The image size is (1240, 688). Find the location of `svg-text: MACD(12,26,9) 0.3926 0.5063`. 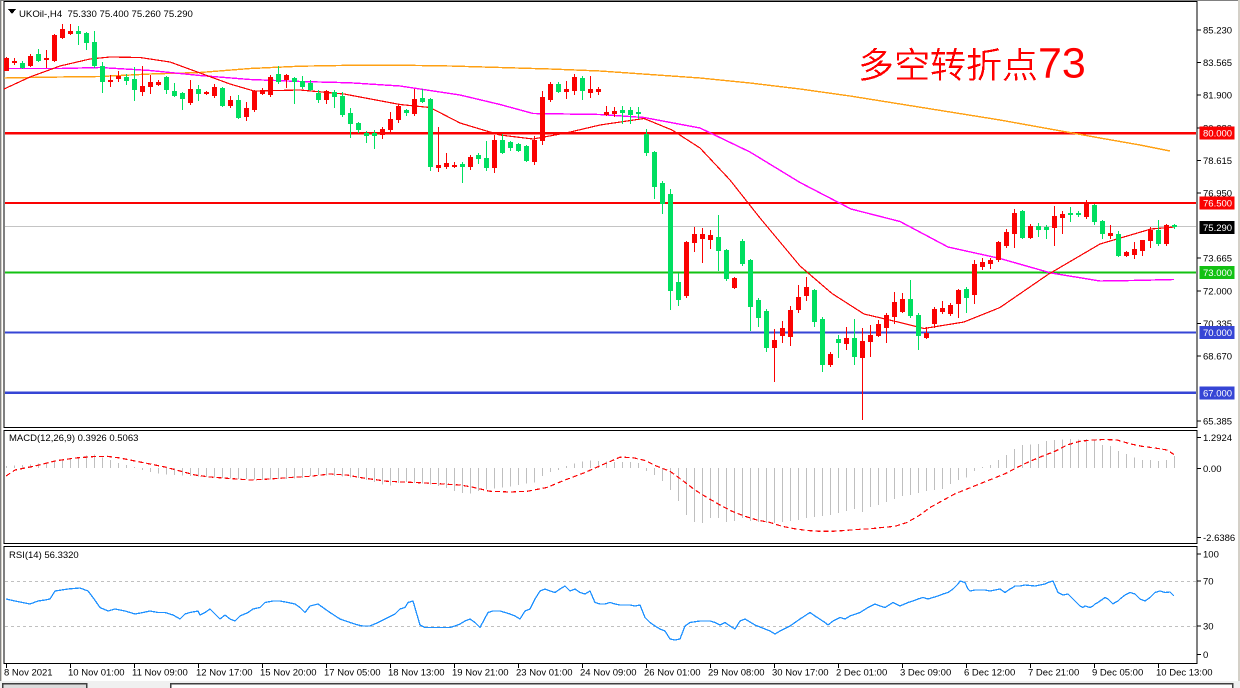

svg-text: MACD(12,26,9) 0.3926 0.5063 is located at coordinates (73, 438).